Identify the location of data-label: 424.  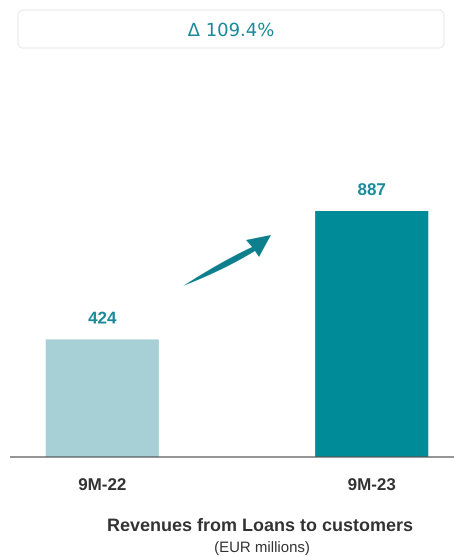
(103, 318).